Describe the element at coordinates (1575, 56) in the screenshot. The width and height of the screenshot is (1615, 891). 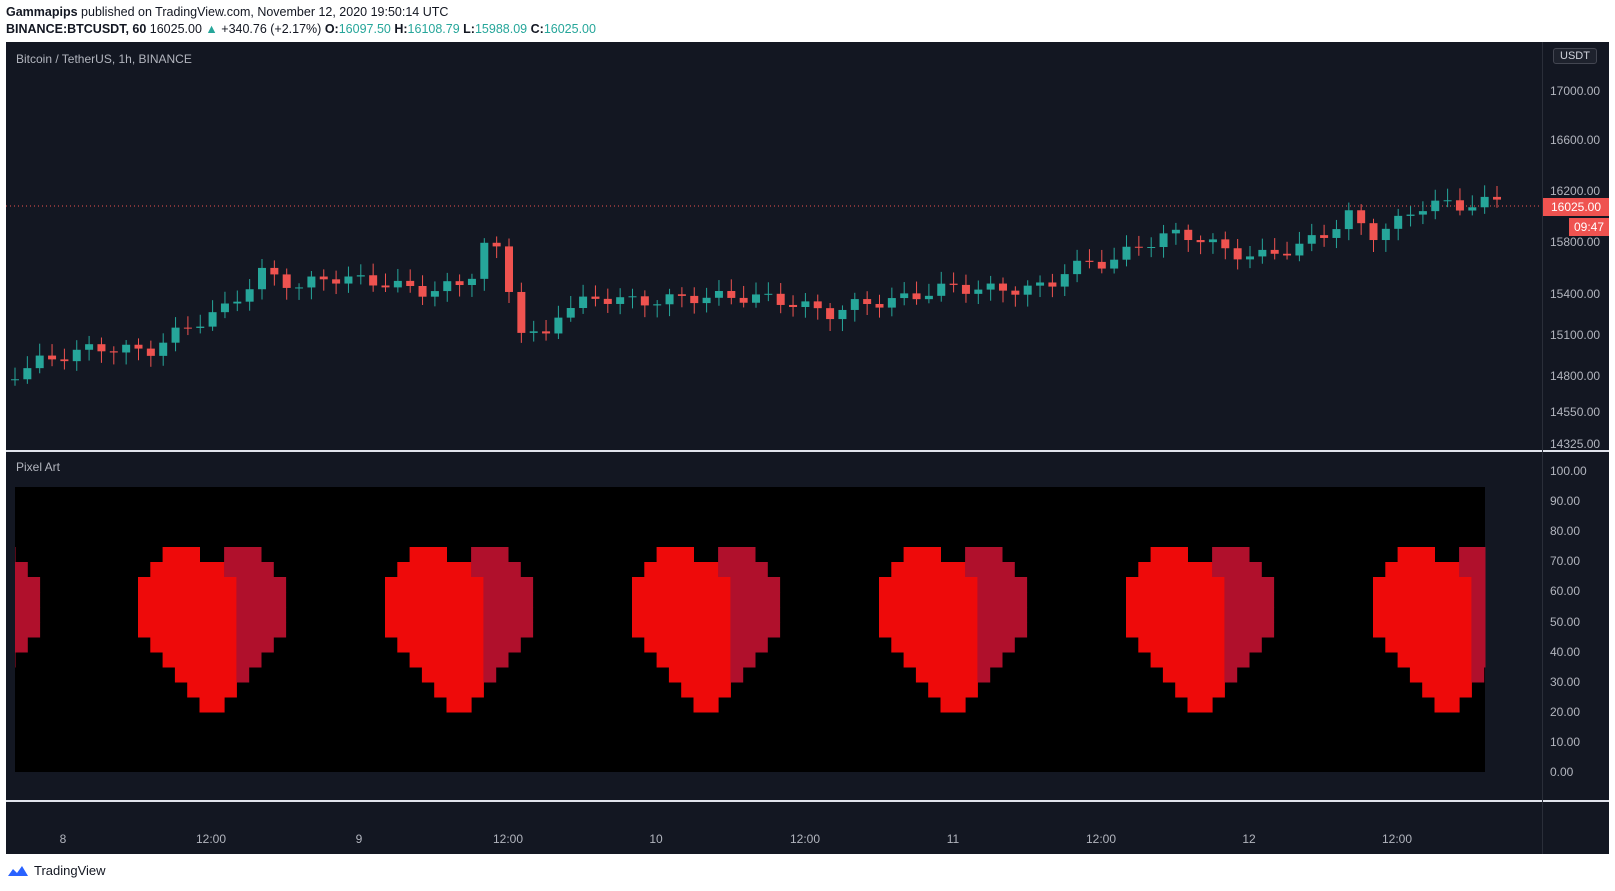
I see `currency-button: USDT` at that location.